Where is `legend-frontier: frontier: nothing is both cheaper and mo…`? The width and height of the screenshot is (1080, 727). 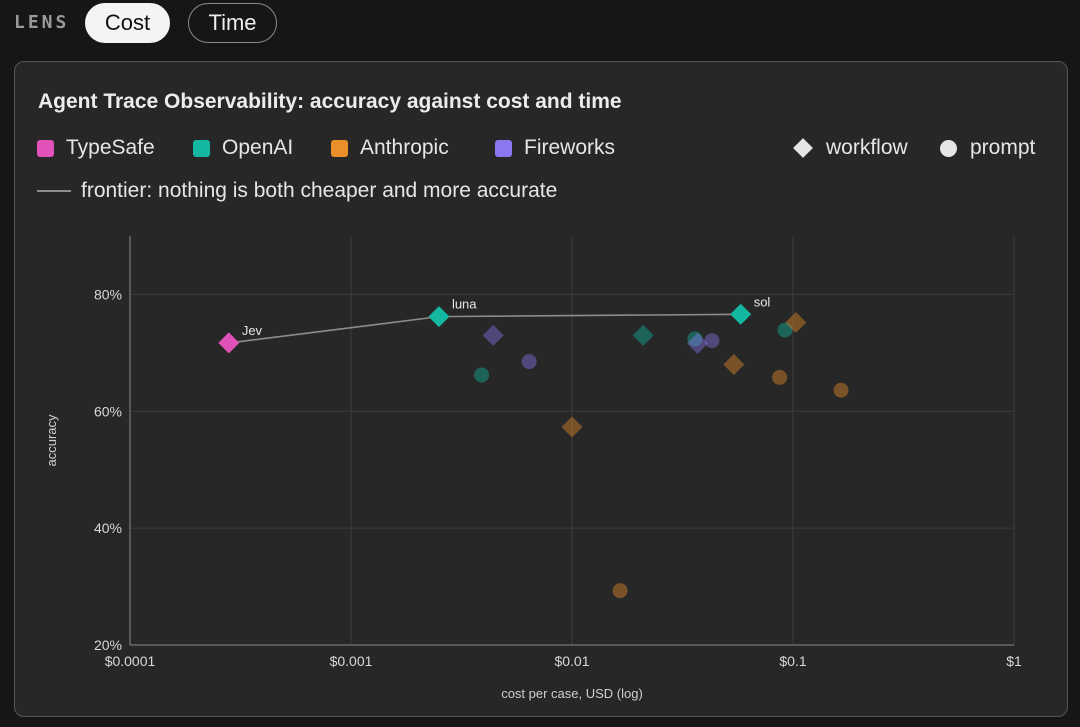 legend-frontier: frontier: nothing is both cheaper and mo… is located at coordinates (297, 191).